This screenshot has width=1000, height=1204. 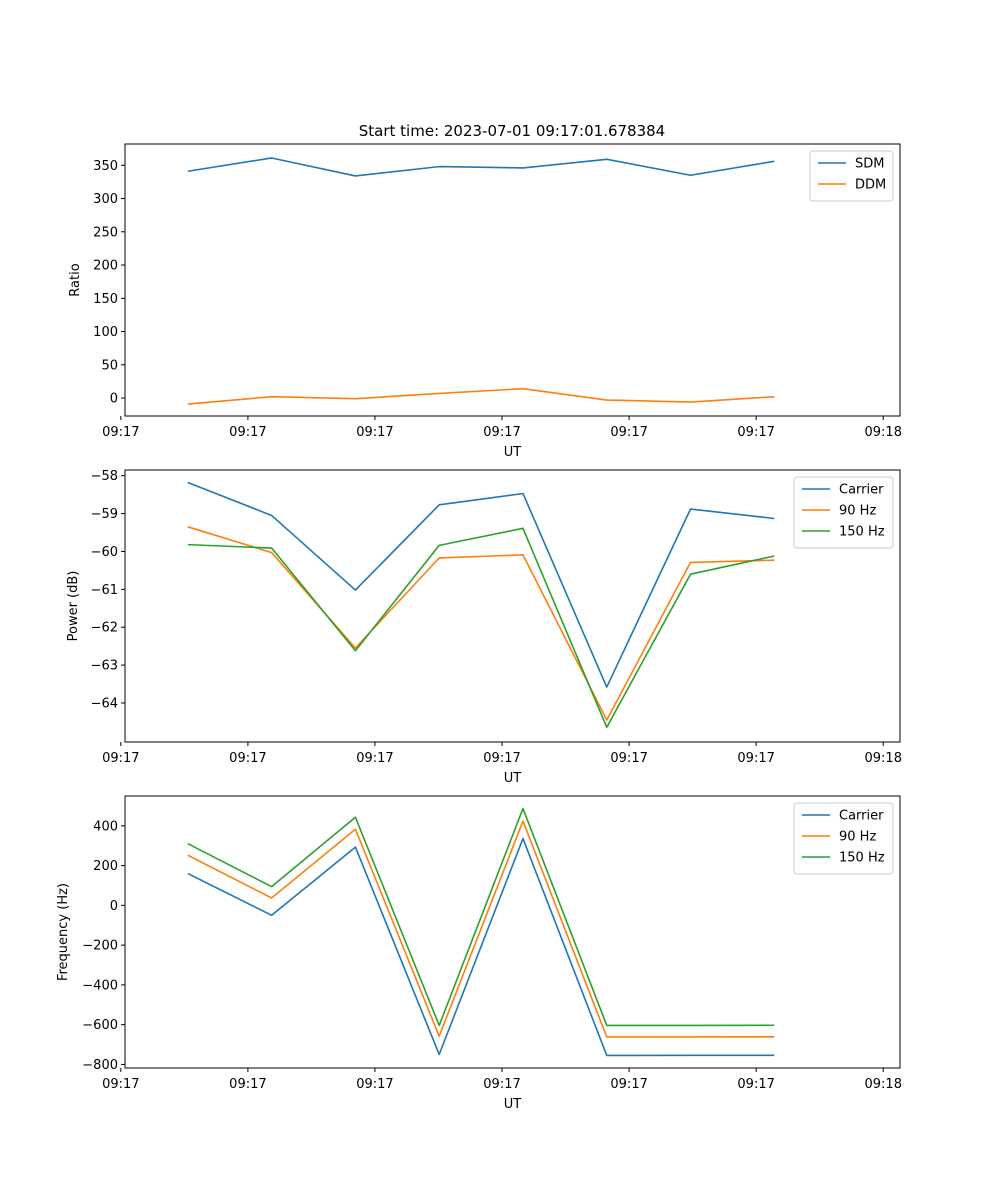 What do you see at coordinates (75, 279) in the screenshot?
I see `y-axis-label: Ratio` at bounding box center [75, 279].